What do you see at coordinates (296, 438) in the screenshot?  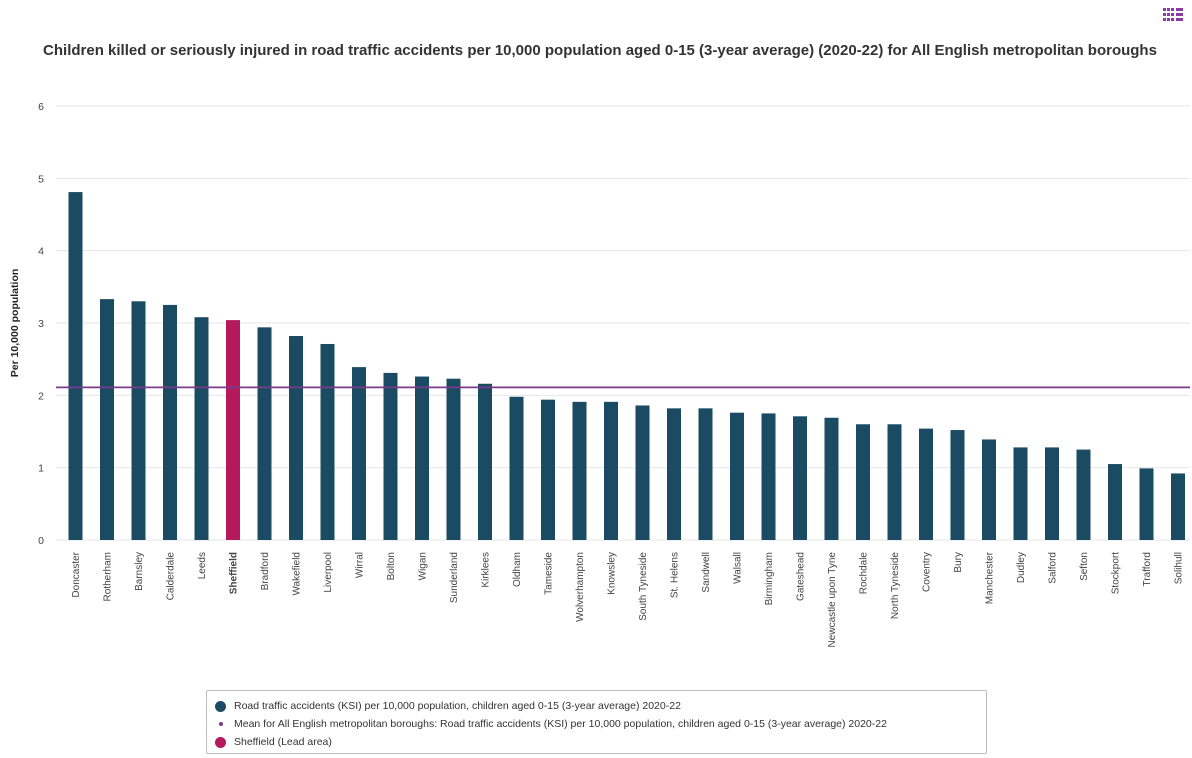 I see `bar-wakefield` at bounding box center [296, 438].